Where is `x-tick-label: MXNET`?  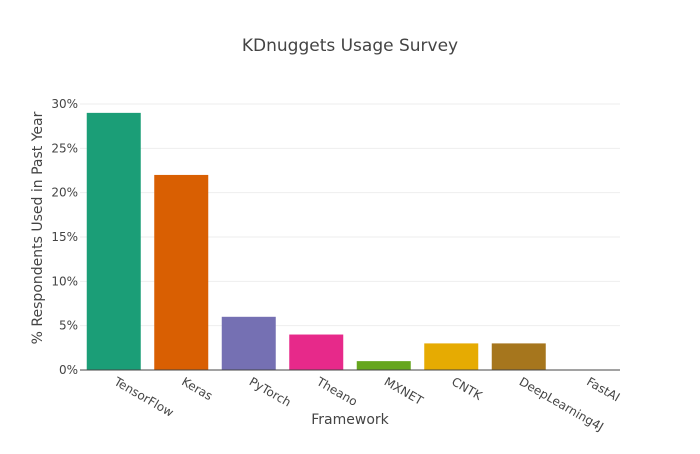 x-tick-label: MXNET is located at coordinates (404, 391).